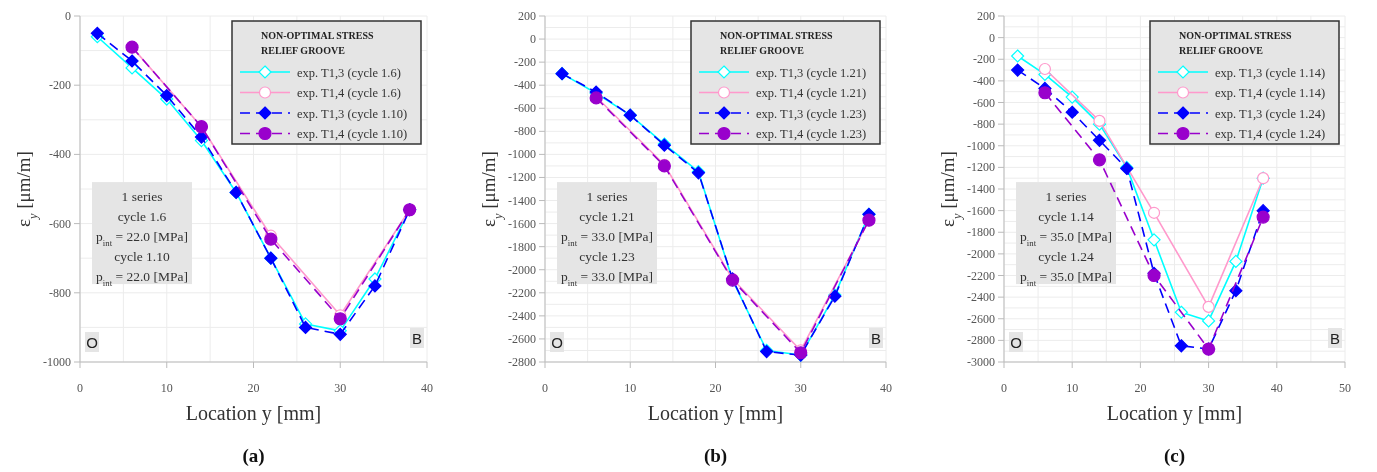 The image size is (1377, 472). Describe the element at coordinates (811, 93) in the screenshot. I see `legend-label: exp. T1,4 (cycle 1.21)` at that location.